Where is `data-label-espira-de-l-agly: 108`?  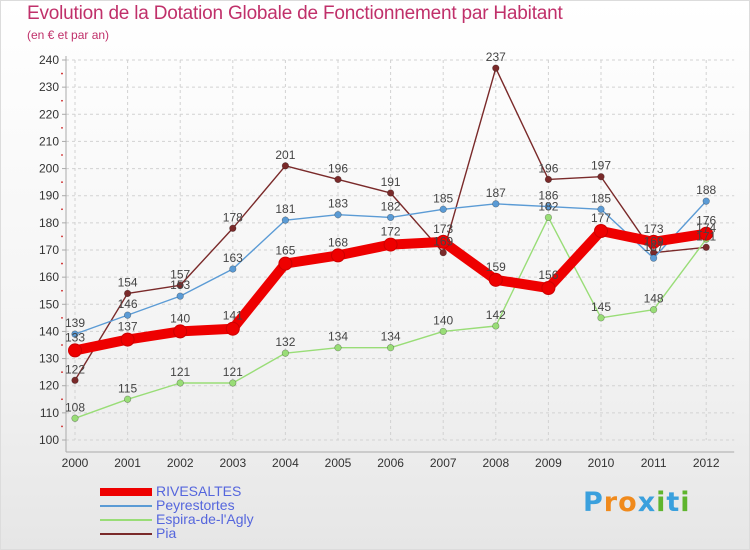 data-label-espira-de-l-agly: 108 is located at coordinates (75, 407).